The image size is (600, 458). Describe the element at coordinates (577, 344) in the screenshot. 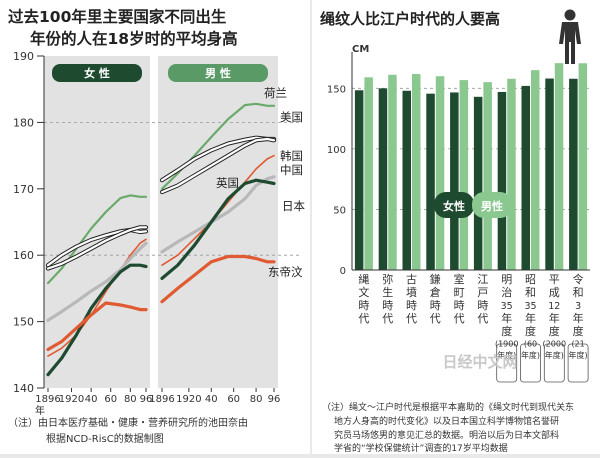

I see `category-label: (21` at that location.